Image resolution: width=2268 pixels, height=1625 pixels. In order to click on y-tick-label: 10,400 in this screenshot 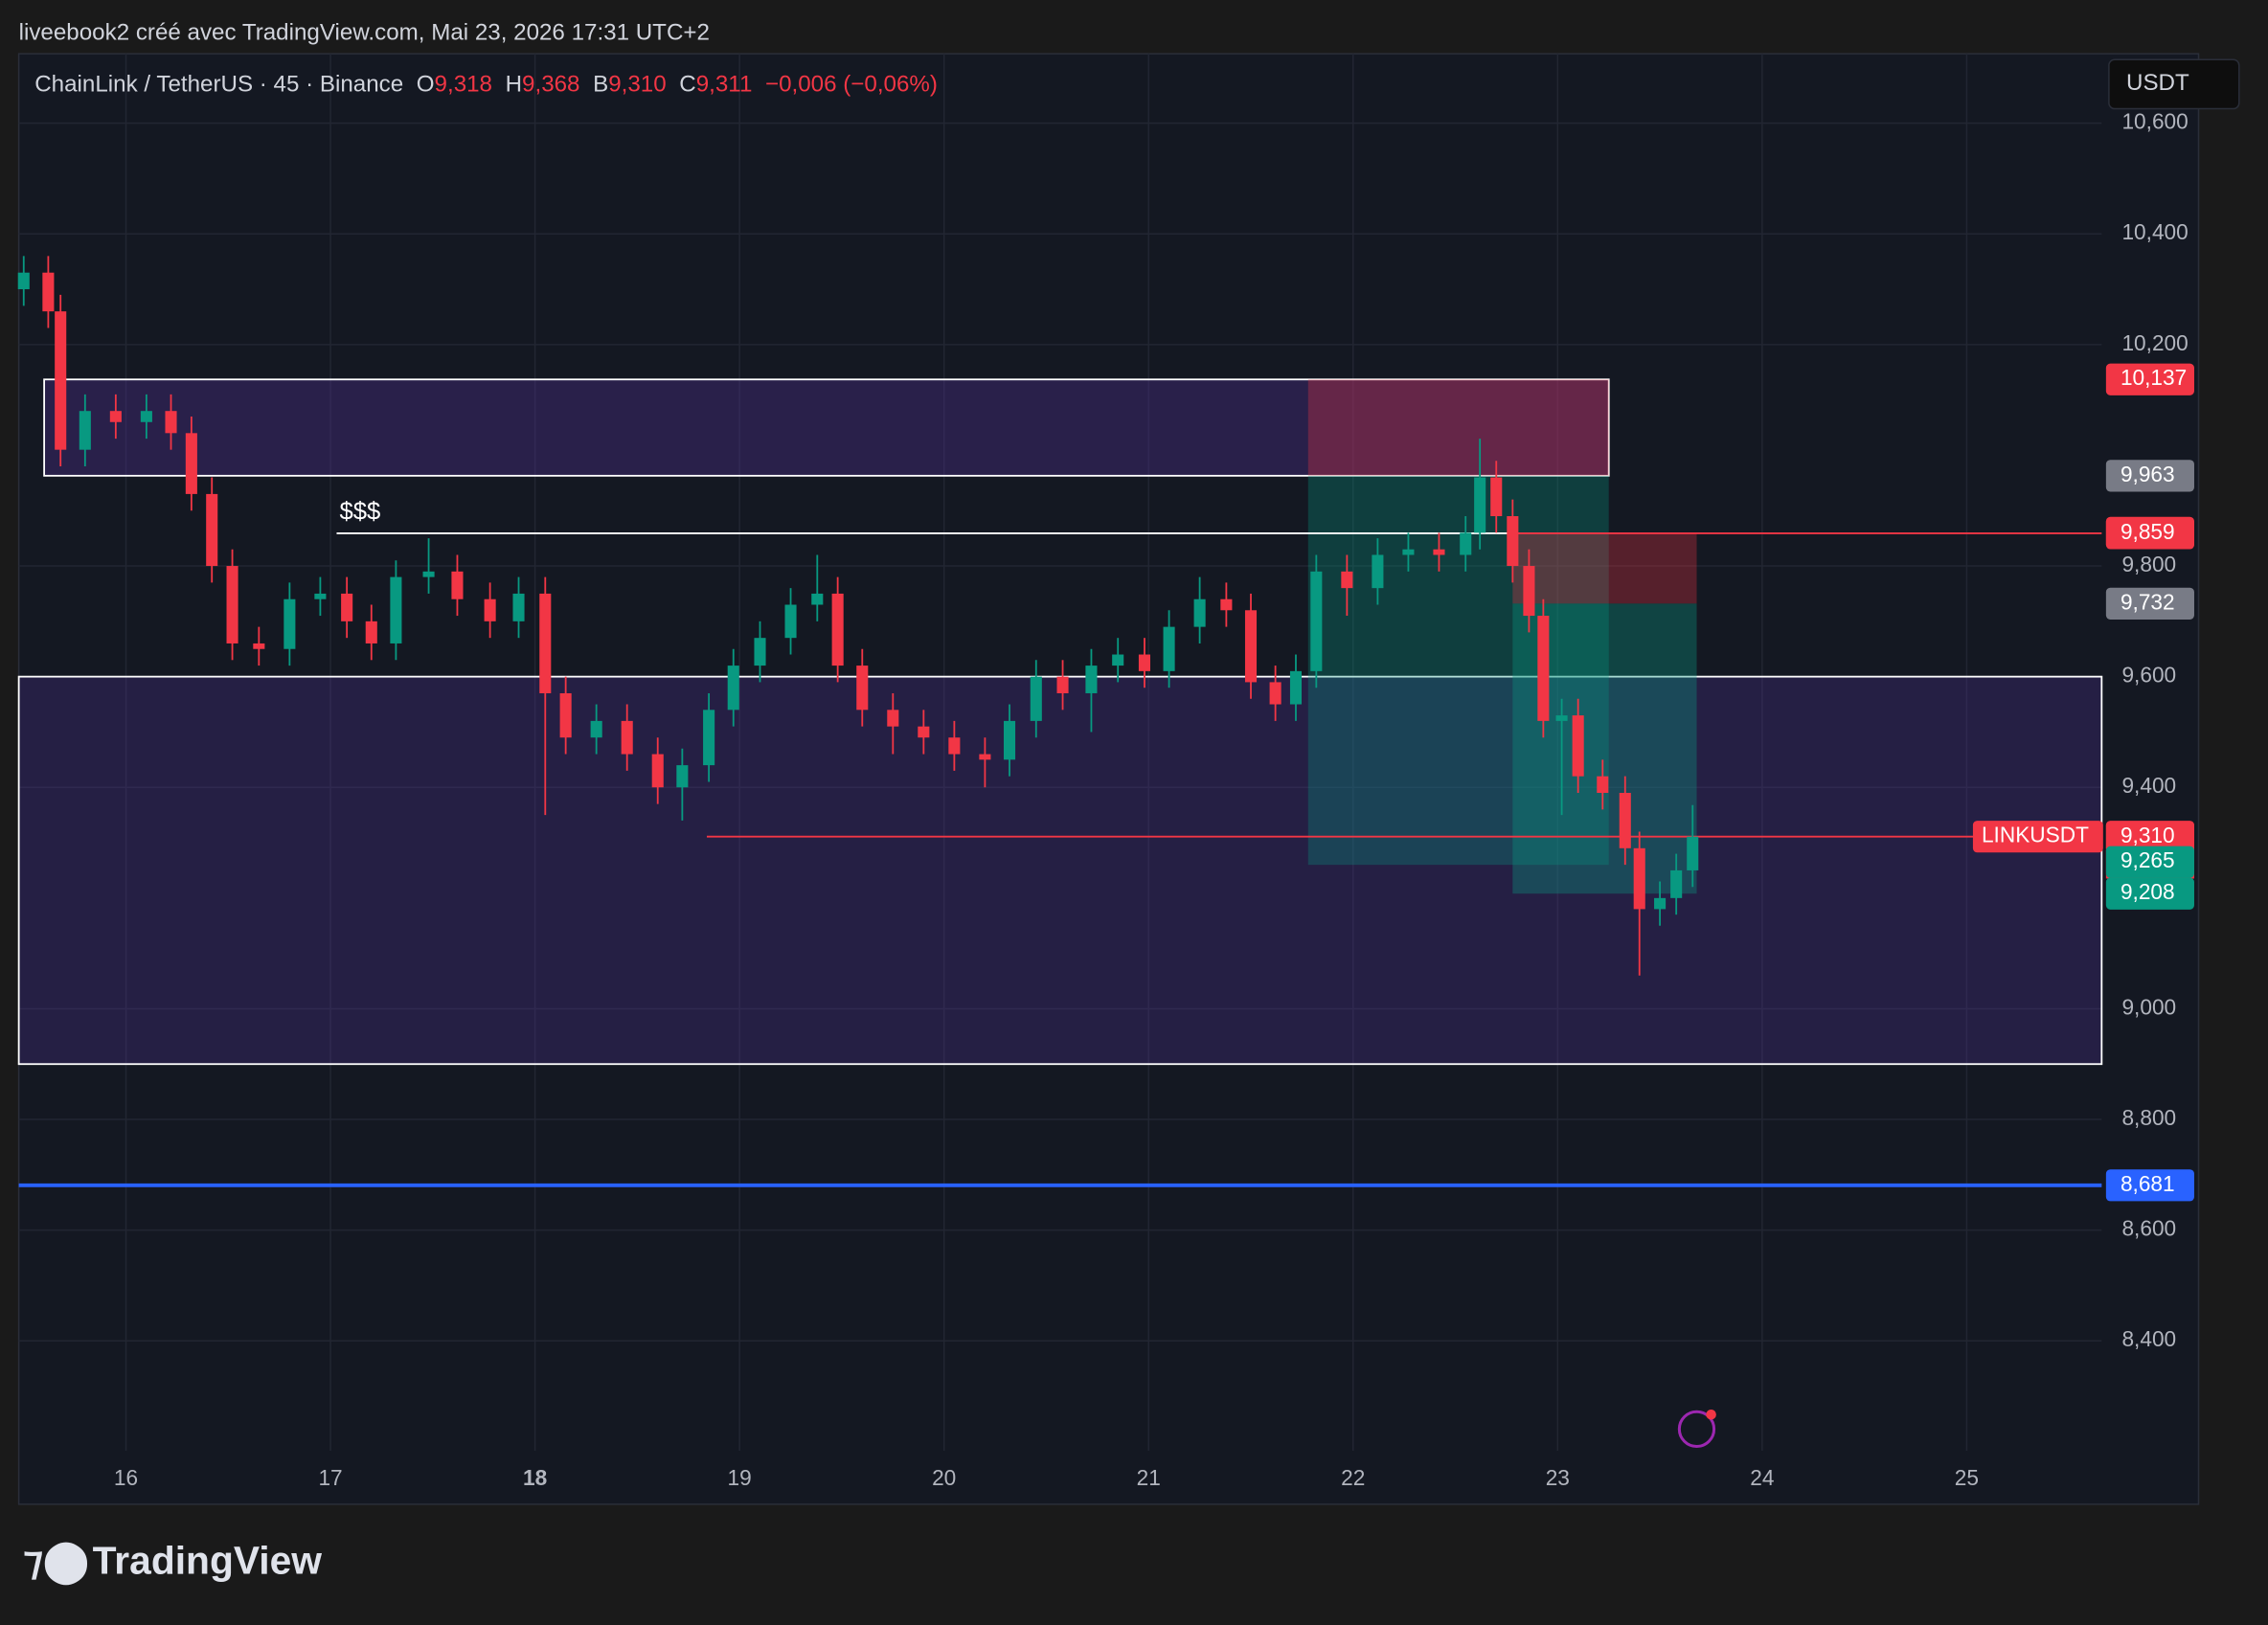, I will do `click(2154, 231)`.